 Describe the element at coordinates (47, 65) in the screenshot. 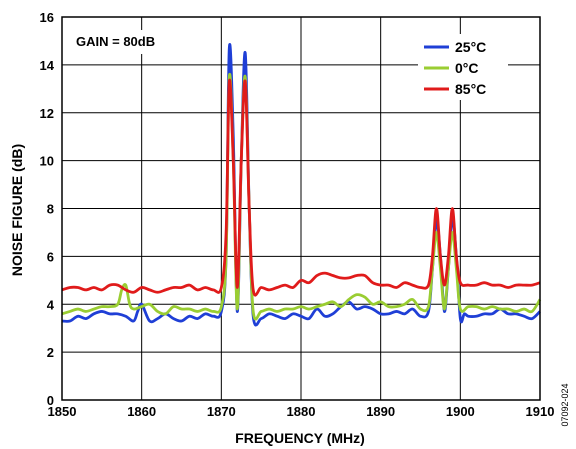

I see `y-tick-label: 14` at that location.